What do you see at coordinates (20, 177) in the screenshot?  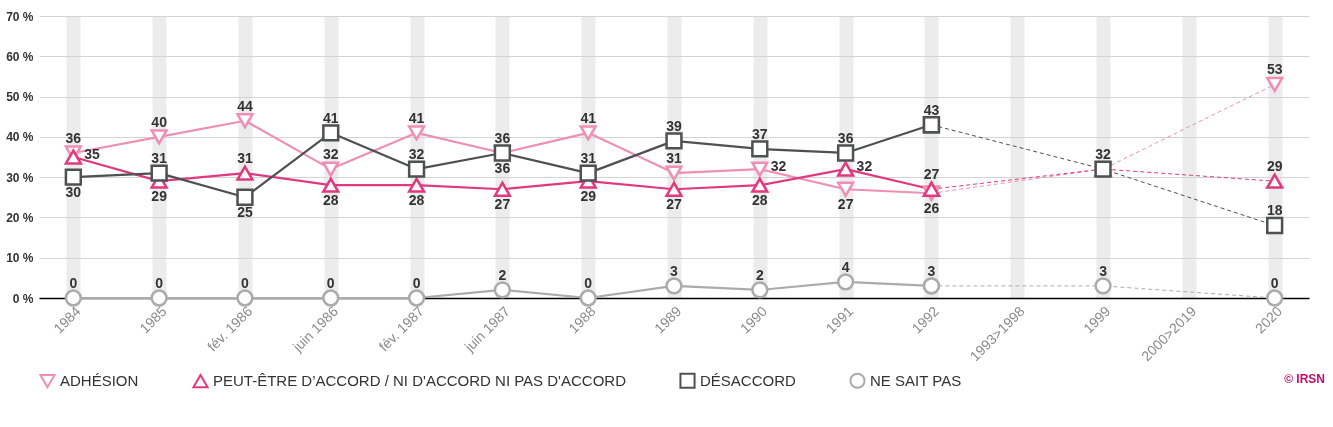 I see `y-tick-label: 30 %` at bounding box center [20, 177].